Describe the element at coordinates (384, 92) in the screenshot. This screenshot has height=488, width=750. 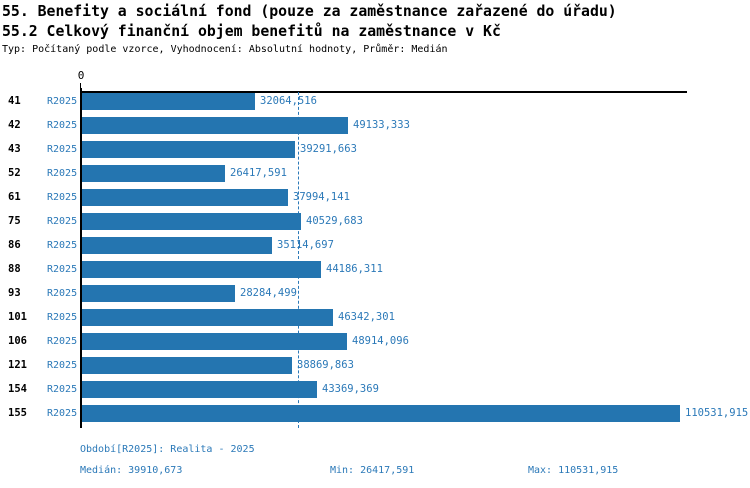
I see `x-axis-line` at that location.